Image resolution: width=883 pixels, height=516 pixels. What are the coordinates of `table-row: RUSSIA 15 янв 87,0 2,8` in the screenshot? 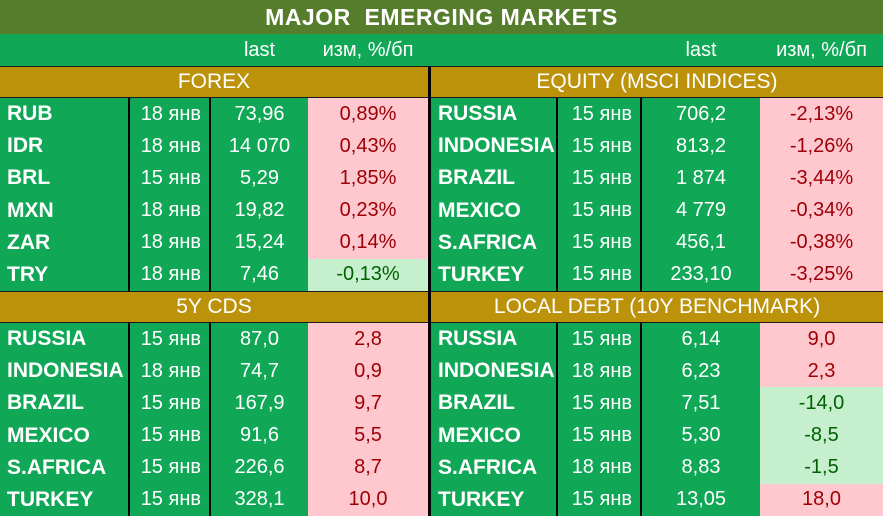 It's located at (214, 339).